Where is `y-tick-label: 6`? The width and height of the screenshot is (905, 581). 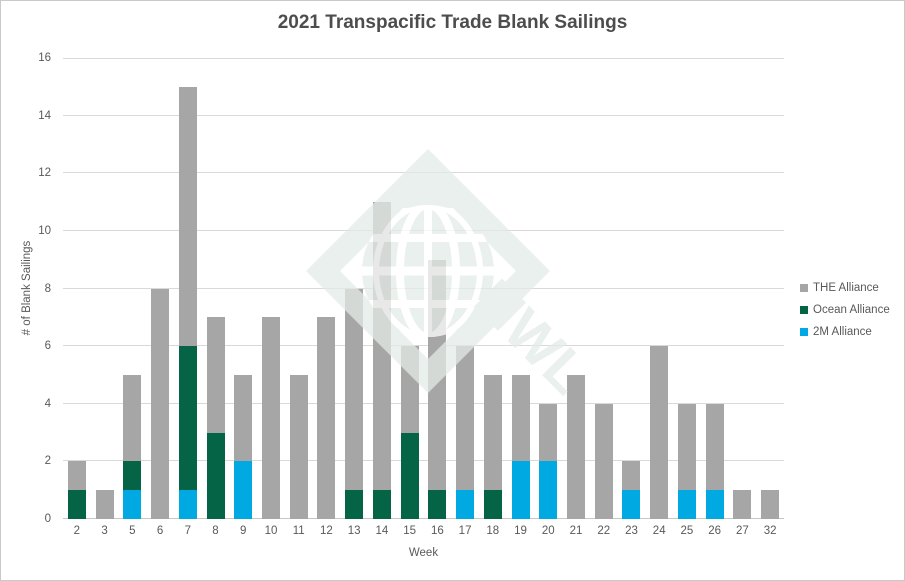 y-tick-label: 6 is located at coordinates (47, 346).